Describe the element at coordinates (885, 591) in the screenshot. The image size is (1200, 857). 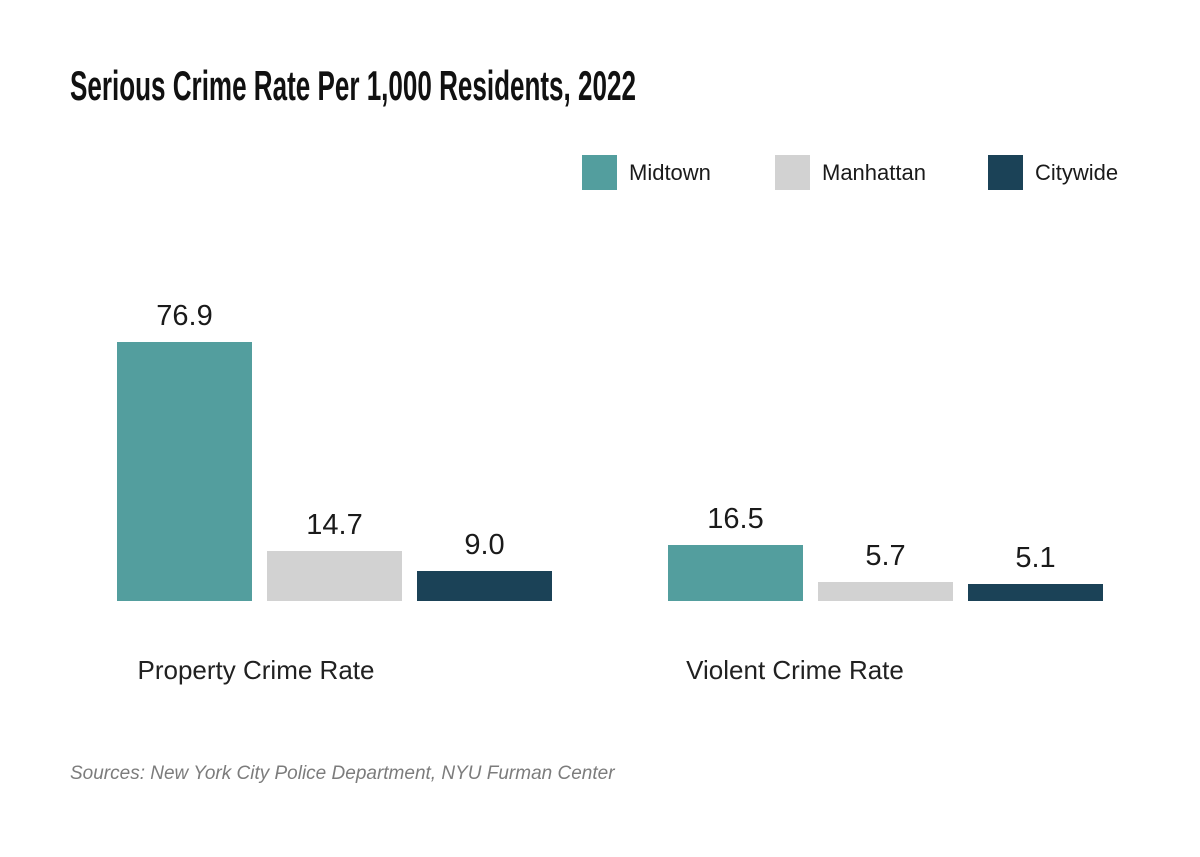
I see `bar-manhattan-group1` at that location.